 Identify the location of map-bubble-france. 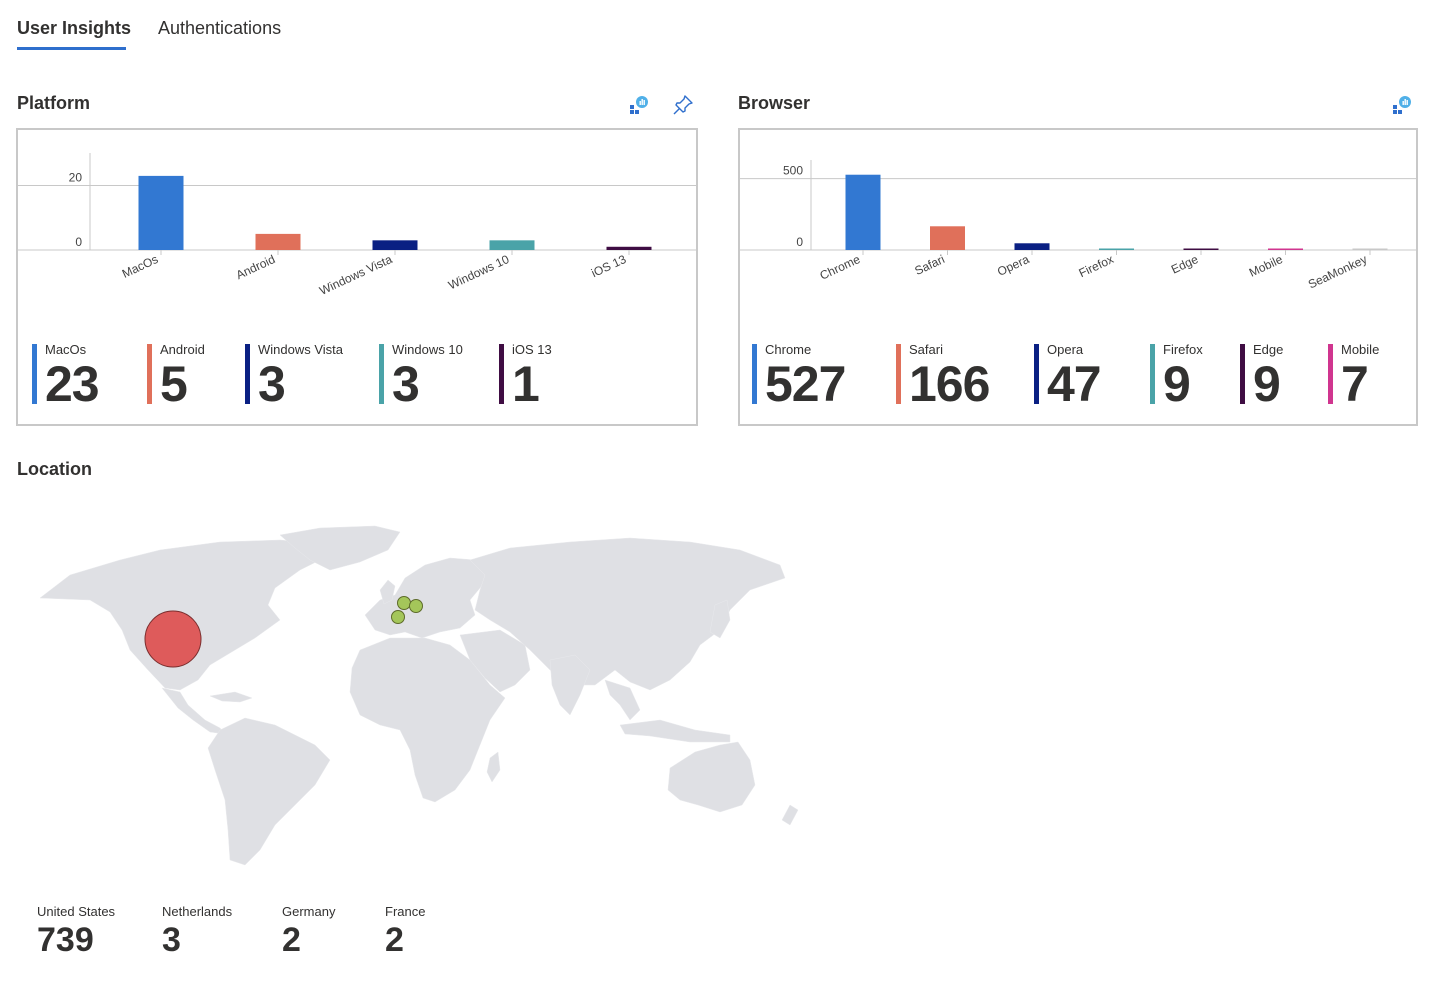
(398, 617).